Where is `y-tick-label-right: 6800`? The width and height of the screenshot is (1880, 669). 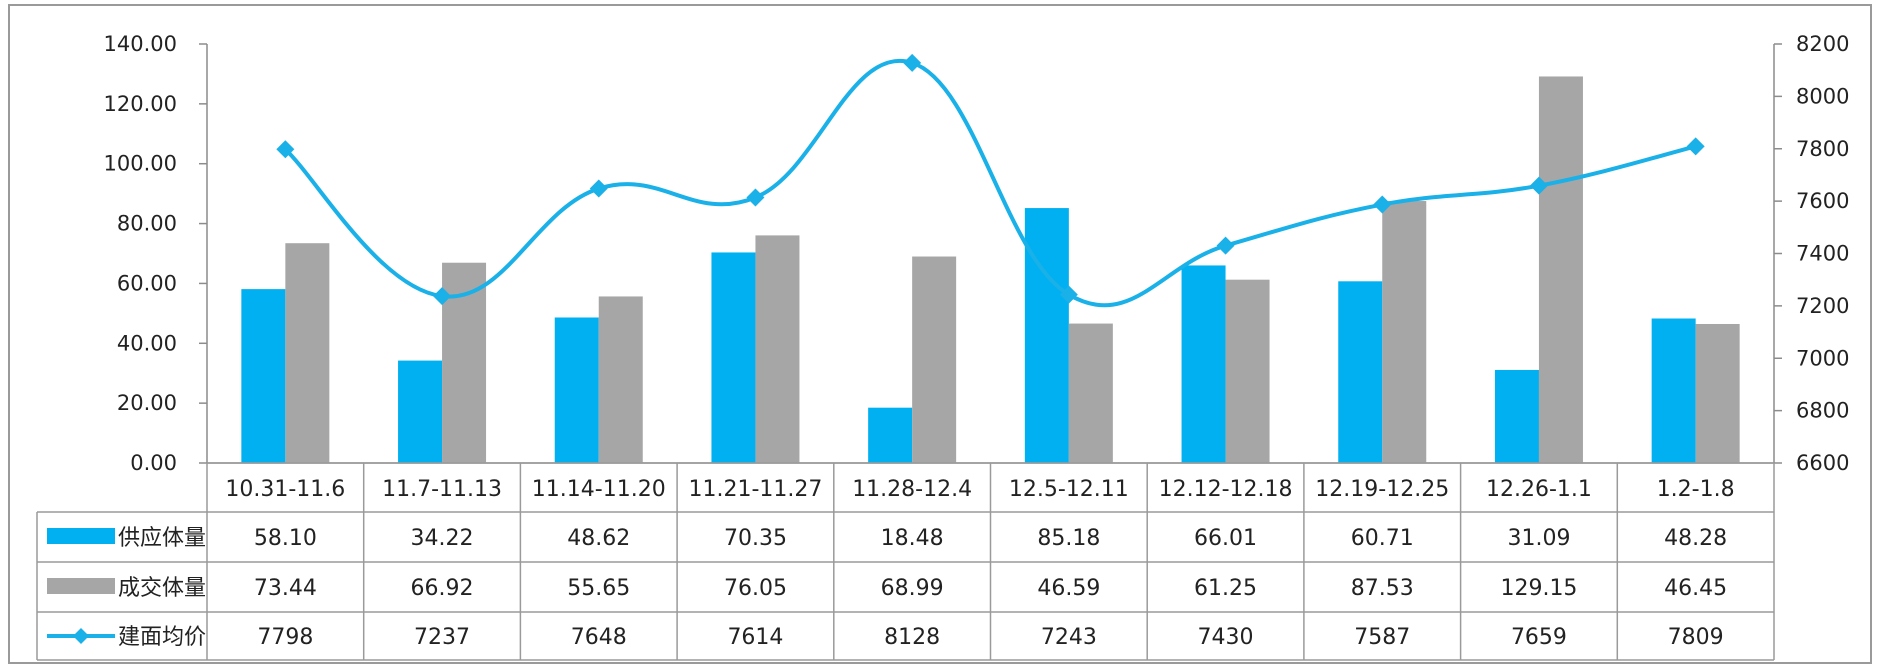 y-tick-label-right: 6800 is located at coordinates (1822, 411).